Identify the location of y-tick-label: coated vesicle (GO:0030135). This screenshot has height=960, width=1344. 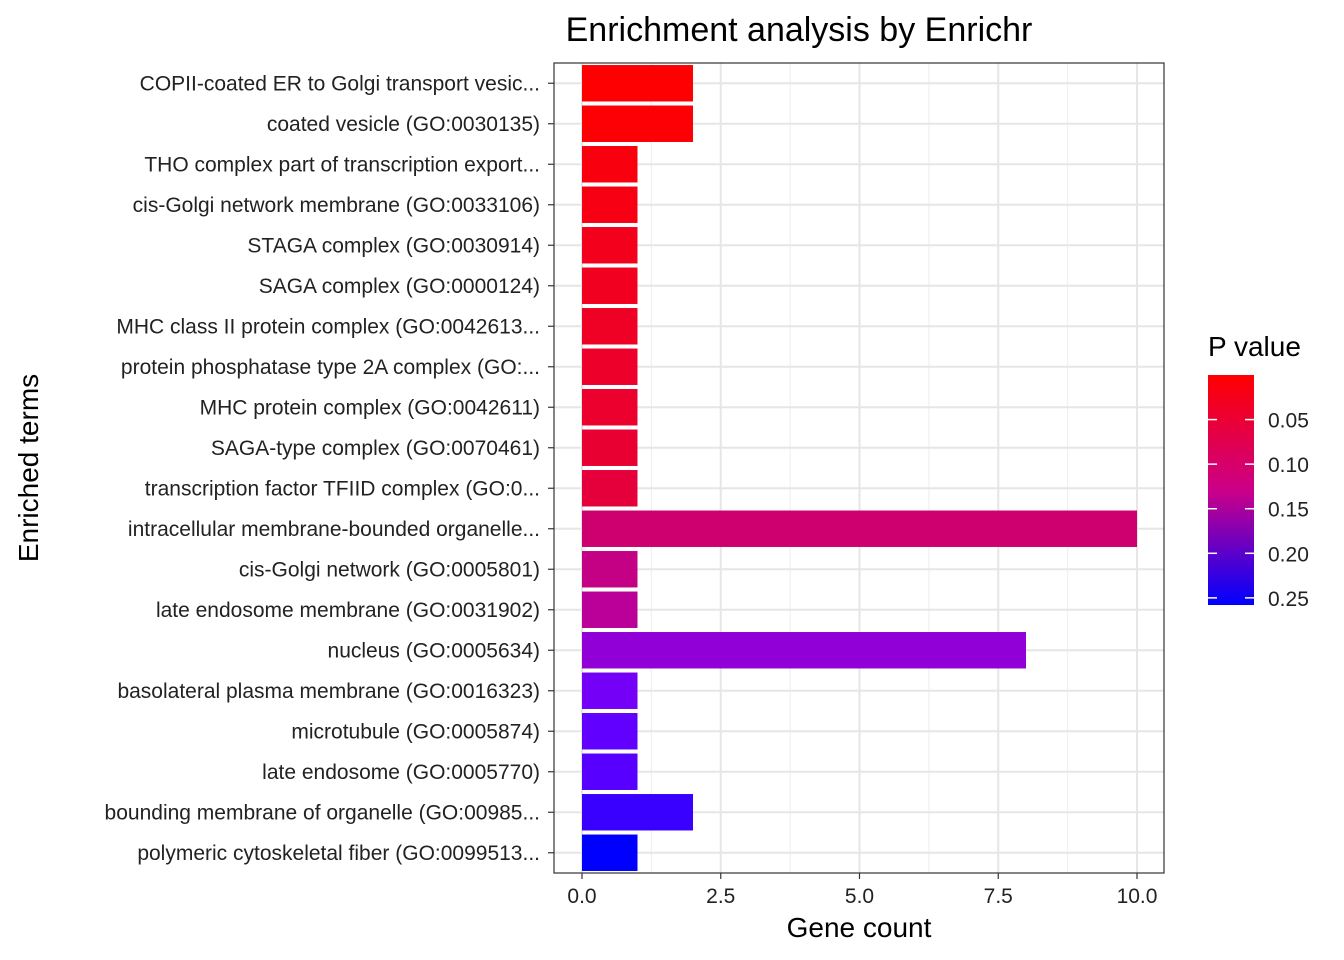
(403, 124).